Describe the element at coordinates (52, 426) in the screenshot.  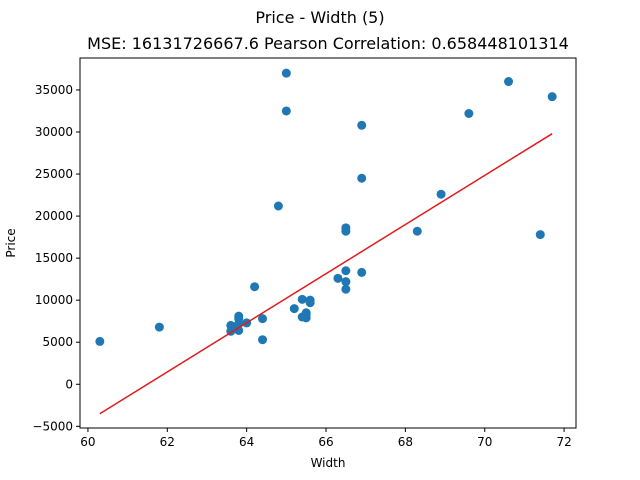
I see `y-tick-label--5000: −5000` at that location.